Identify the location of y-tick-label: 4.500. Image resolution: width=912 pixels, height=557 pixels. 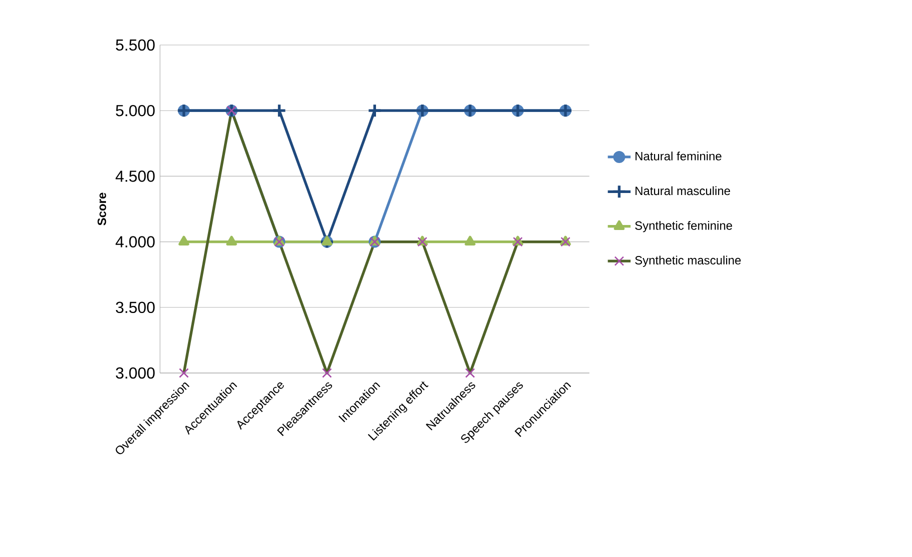
(135, 176).